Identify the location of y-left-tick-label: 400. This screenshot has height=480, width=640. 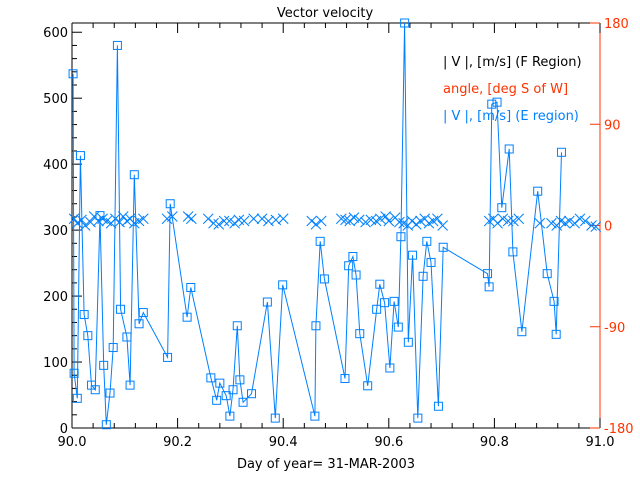
(55, 165).